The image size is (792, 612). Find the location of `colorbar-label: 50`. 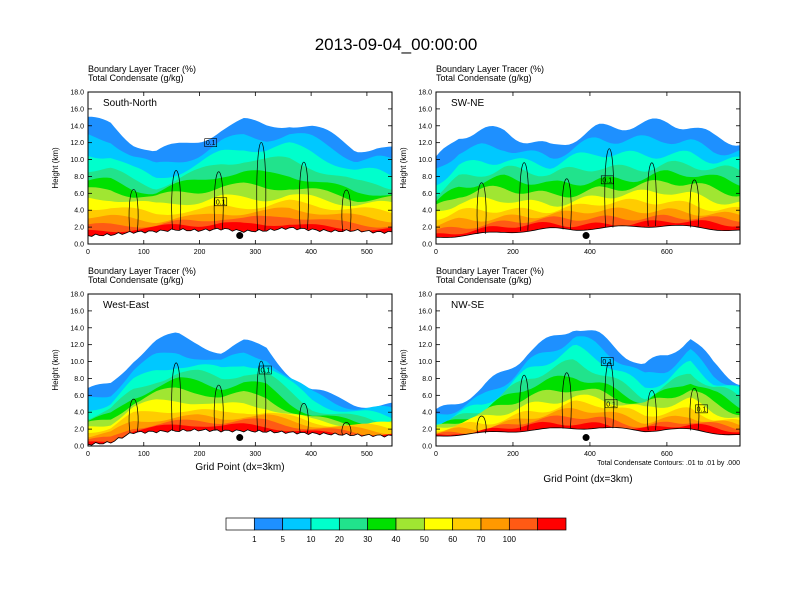

colorbar-label: 50 is located at coordinates (424, 539).